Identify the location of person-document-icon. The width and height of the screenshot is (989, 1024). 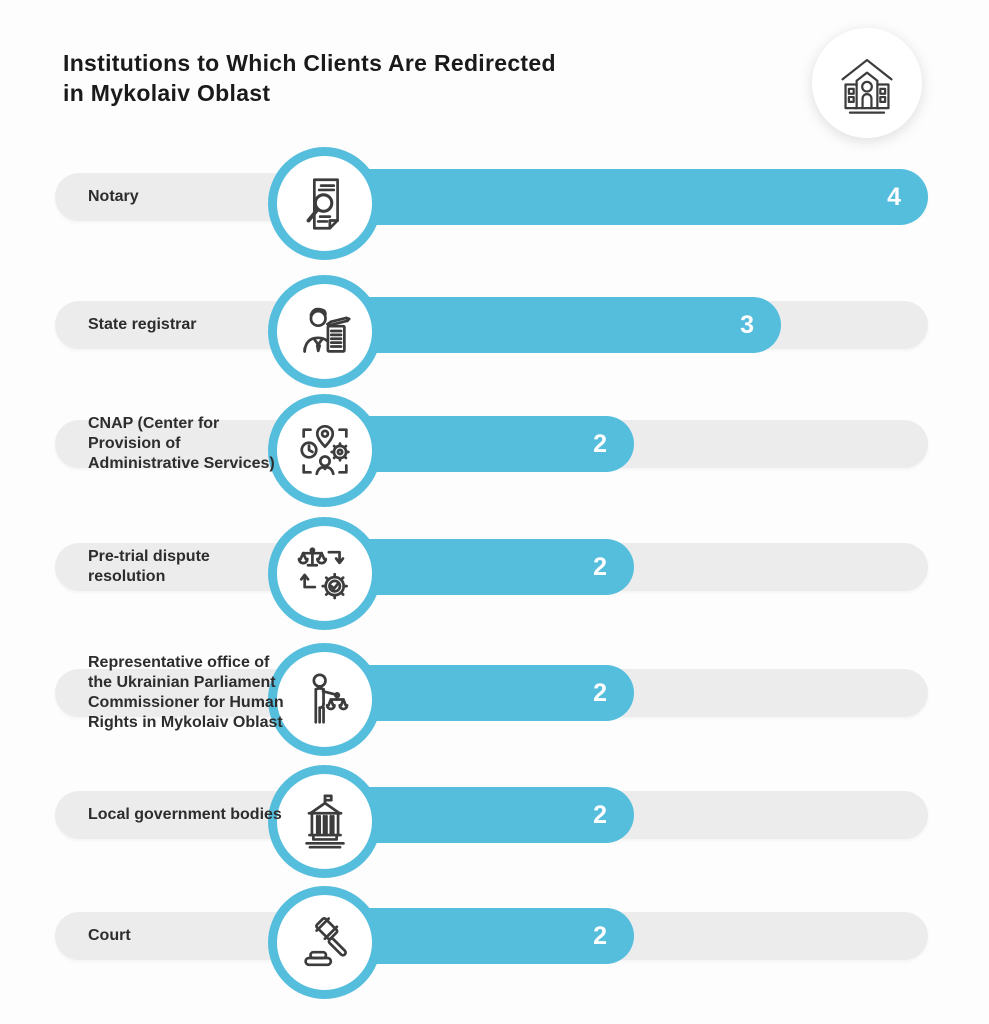
(326, 330).